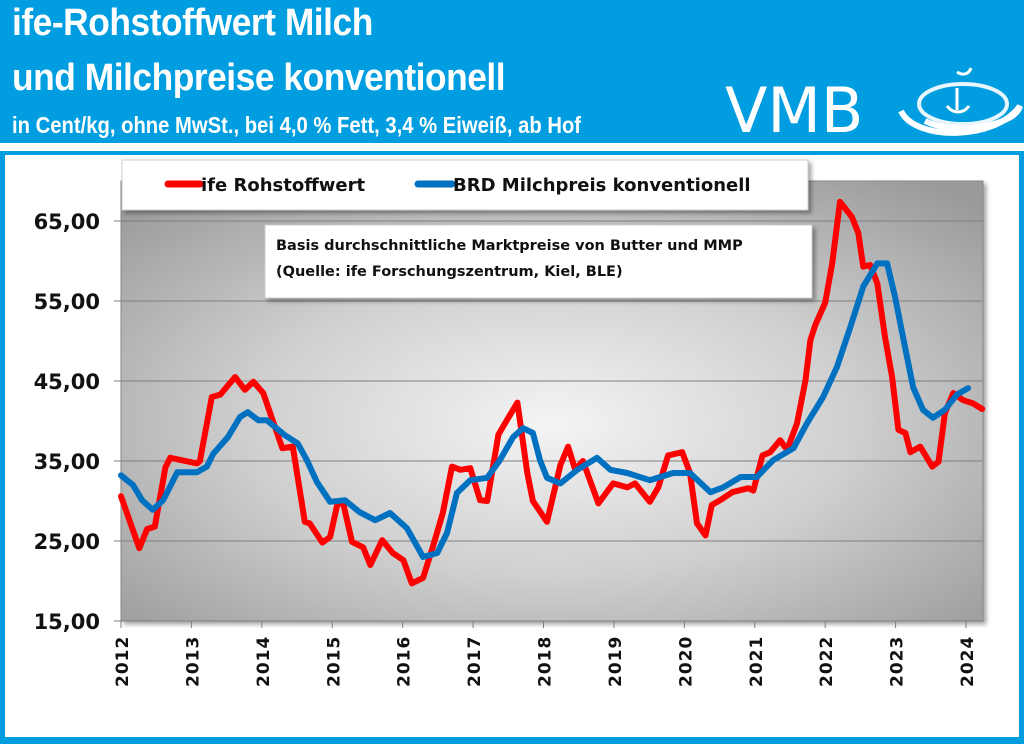 This screenshot has width=1024, height=744. I want to click on x-tick-label: 2020, so click(686, 661).